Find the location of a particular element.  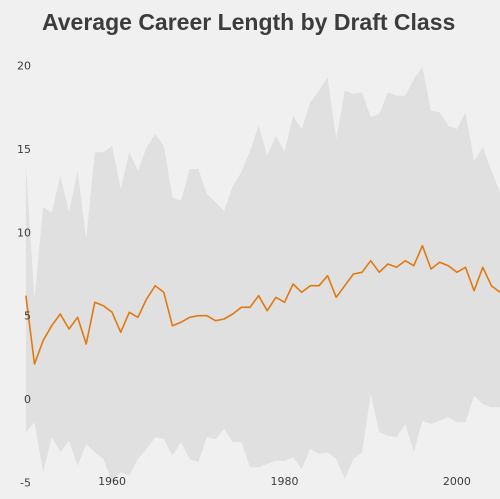

x-tick-label: 2000 is located at coordinates (457, 481).